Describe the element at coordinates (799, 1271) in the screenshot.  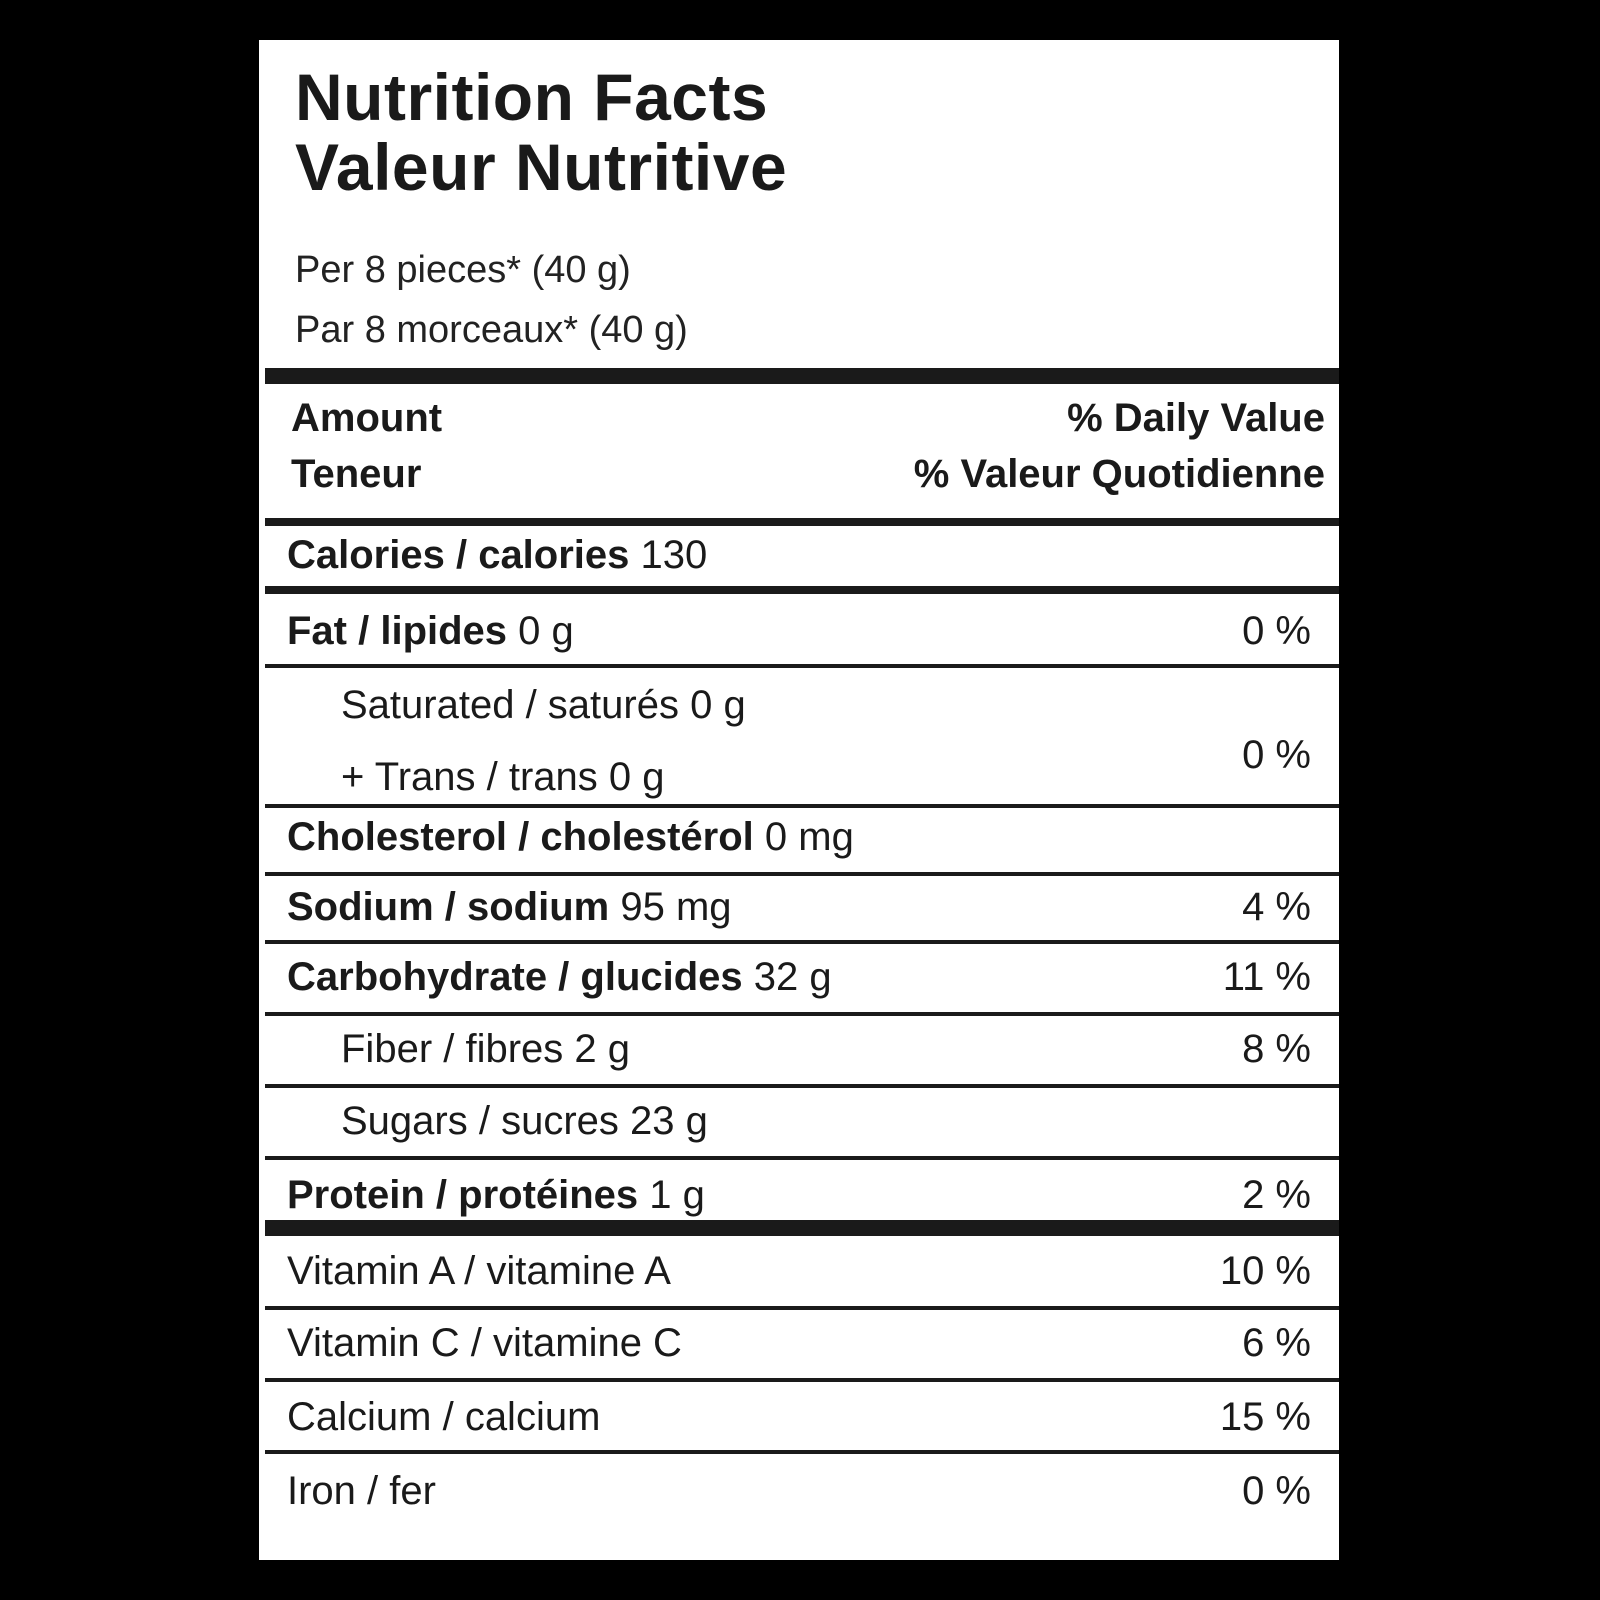
I see `vitamin-row: Vitamin A / vitamine A 10 %` at that location.